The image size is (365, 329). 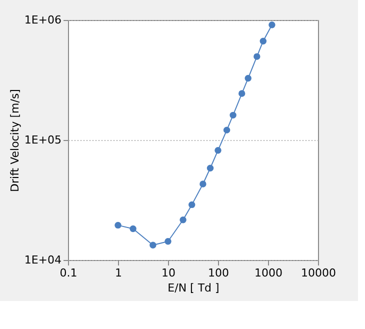 I want to click on x-tick-label: 0.1, so click(x=69, y=273).